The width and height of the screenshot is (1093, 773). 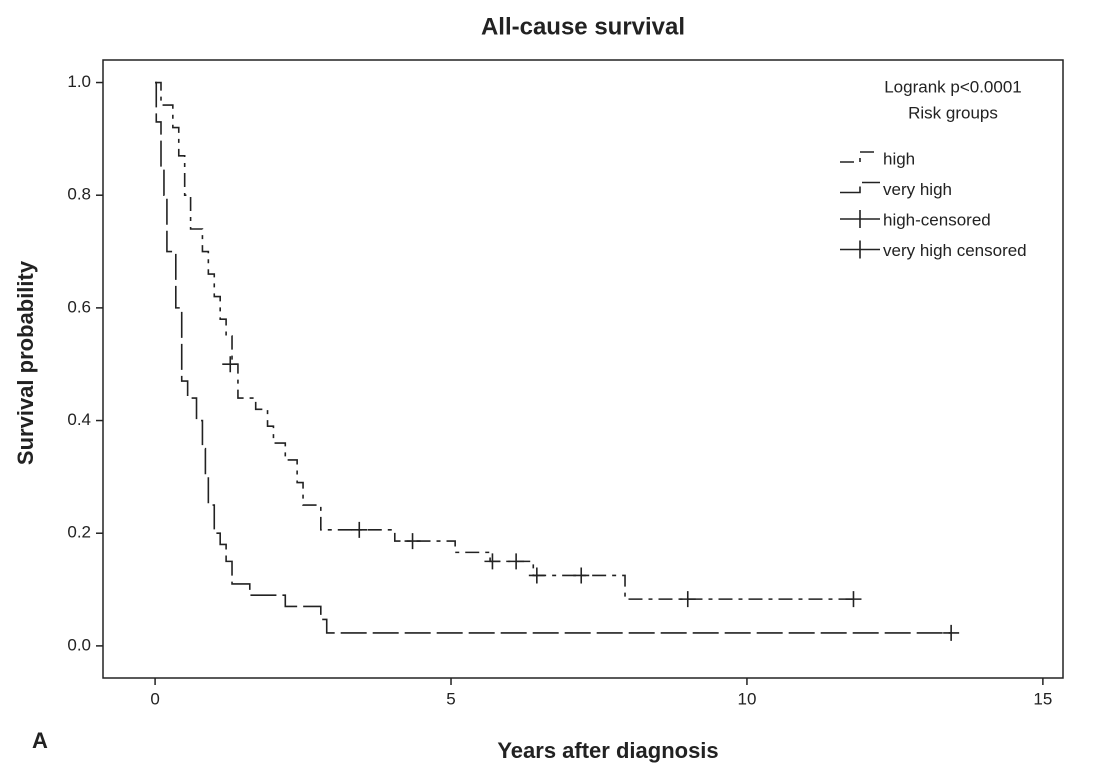 What do you see at coordinates (154, 698) in the screenshot?
I see `x-tick-label: 0` at bounding box center [154, 698].